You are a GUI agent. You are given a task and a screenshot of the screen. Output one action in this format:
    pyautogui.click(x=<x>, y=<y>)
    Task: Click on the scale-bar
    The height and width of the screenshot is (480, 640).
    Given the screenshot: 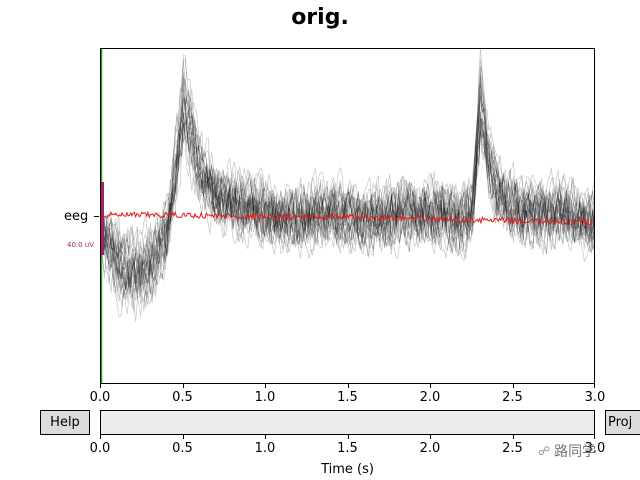 What is the action you would take?
    pyautogui.click(x=102, y=218)
    